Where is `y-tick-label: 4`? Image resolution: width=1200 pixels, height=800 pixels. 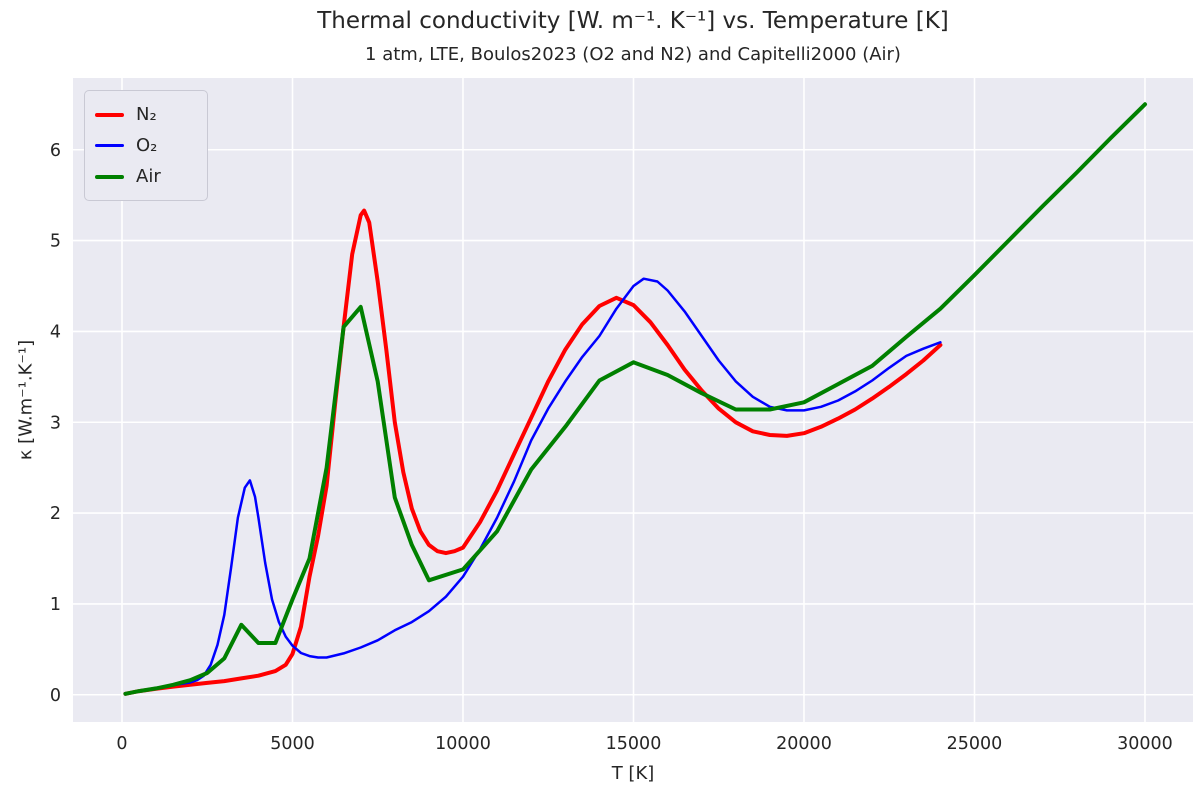 y-tick-label: 4 is located at coordinates (55, 332).